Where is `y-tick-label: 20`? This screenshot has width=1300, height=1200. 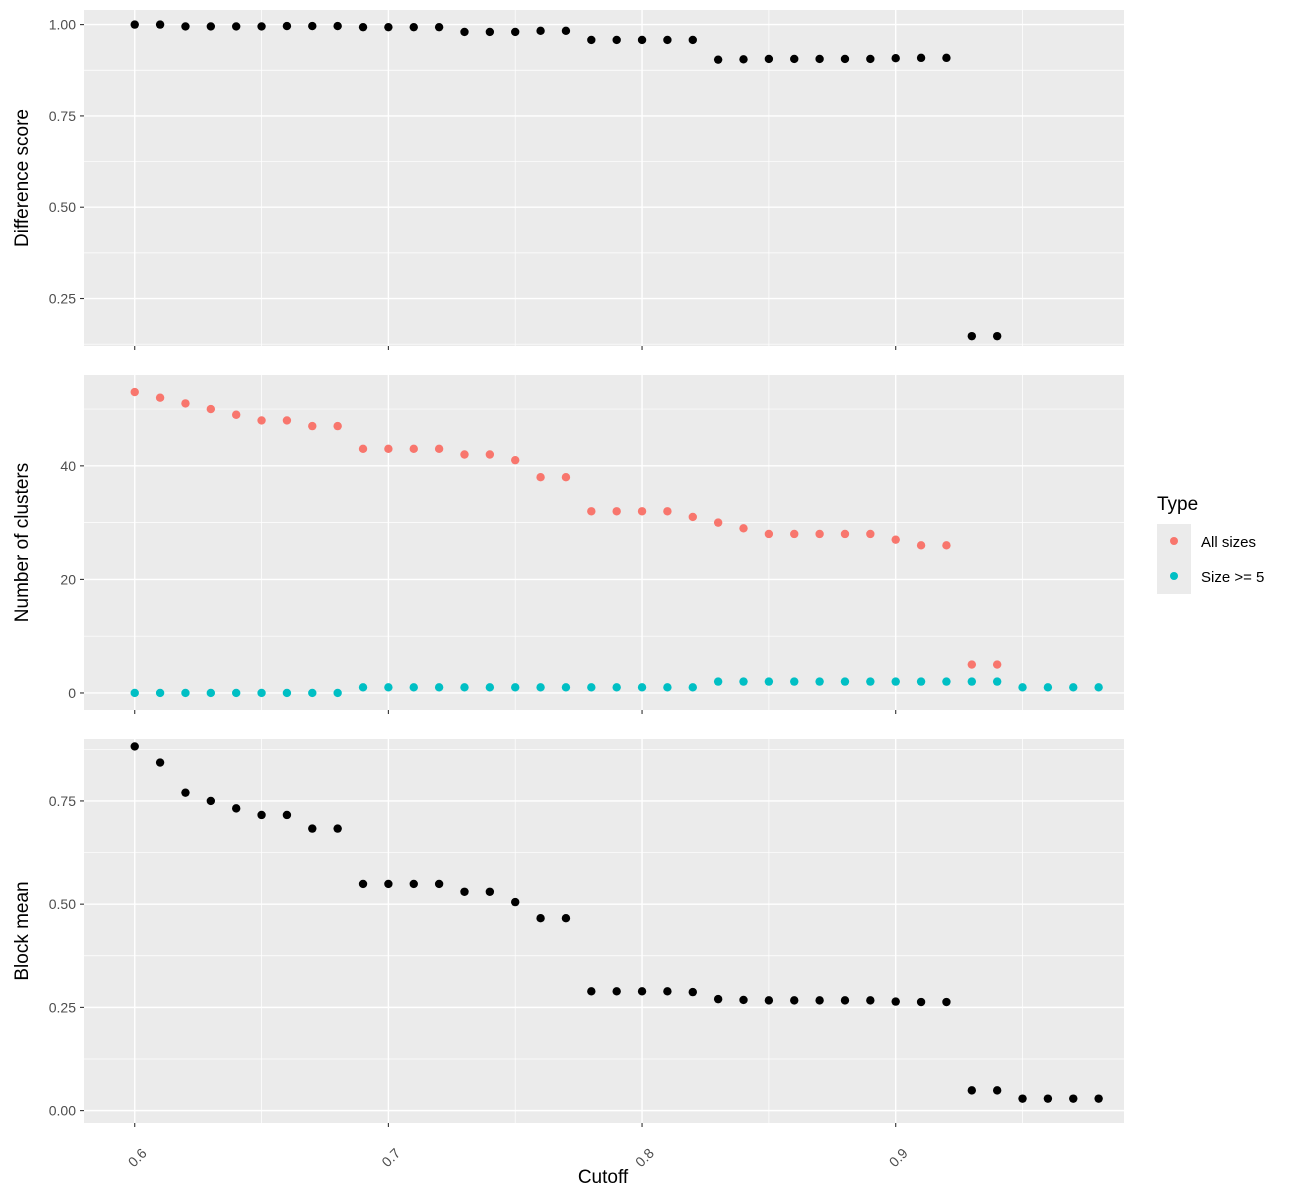
y-tick-label: 20 is located at coordinates (68, 579).